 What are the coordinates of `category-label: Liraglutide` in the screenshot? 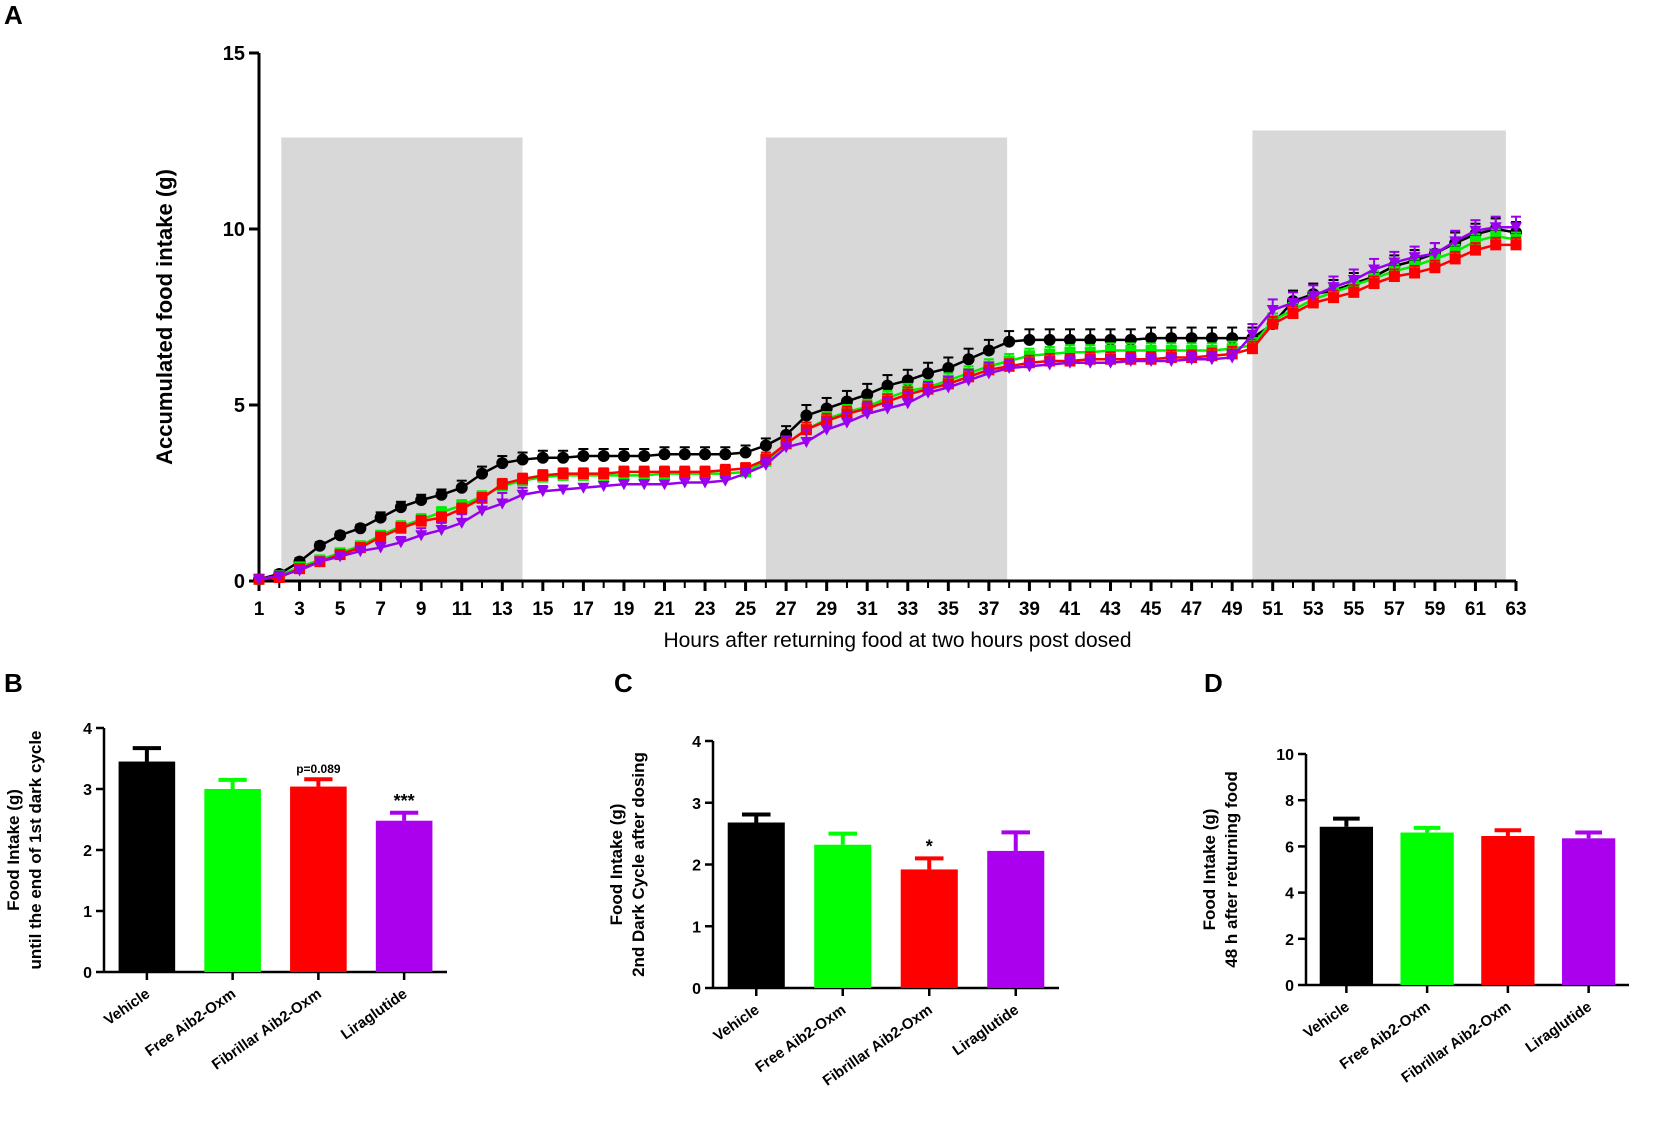 It's located at (374, 1014).